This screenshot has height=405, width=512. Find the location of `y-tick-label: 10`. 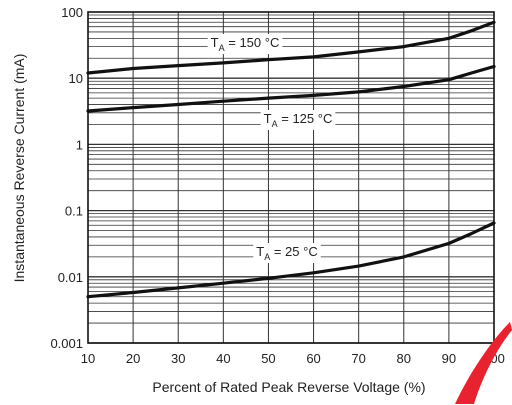

y-tick-label: 10 is located at coordinates (76, 78).